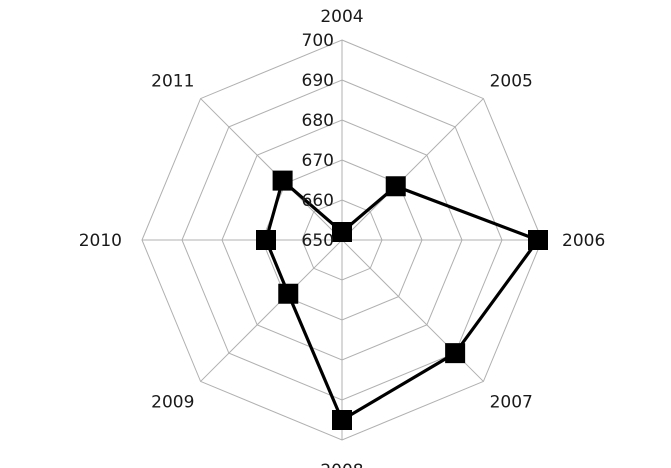 This screenshot has height=468, width=671. Describe the element at coordinates (318, 41) in the screenshot. I see `tick-label-700: 700` at that location.